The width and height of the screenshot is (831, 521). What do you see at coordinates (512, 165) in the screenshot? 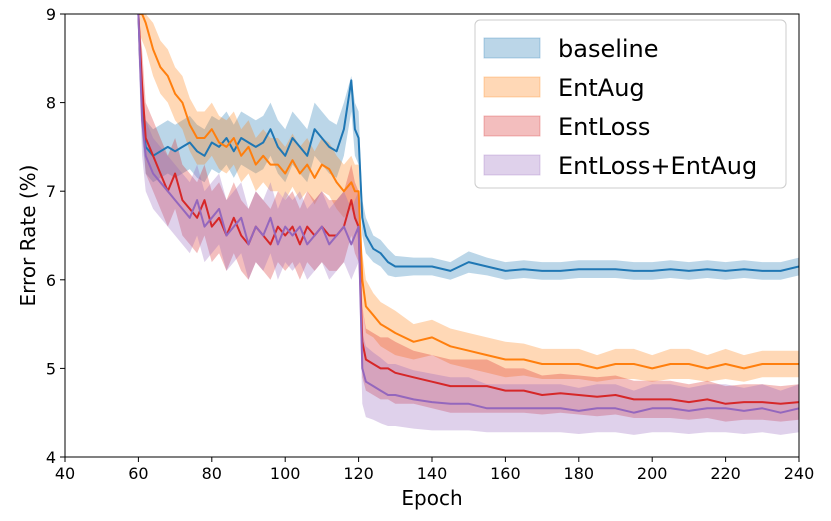
I see `legend-swatch-entloss-entaug` at bounding box center [512, 165].